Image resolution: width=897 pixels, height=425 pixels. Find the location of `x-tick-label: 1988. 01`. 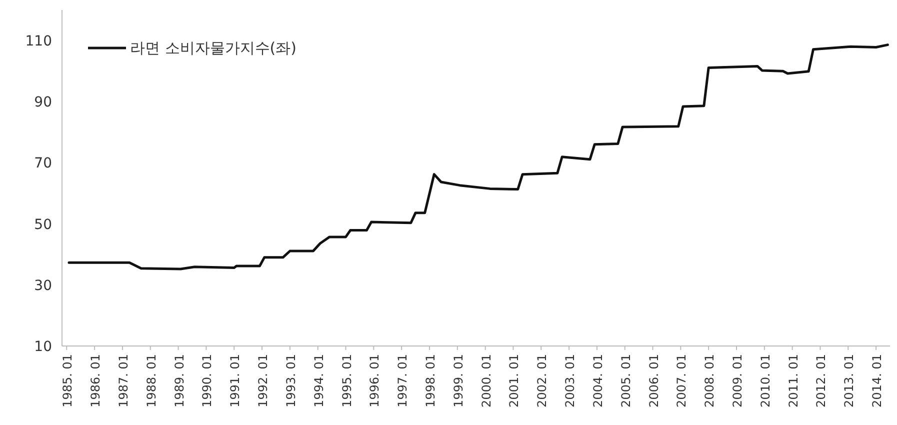

x-tick-label: 1988. 01 is located at coordinates (151, 381).